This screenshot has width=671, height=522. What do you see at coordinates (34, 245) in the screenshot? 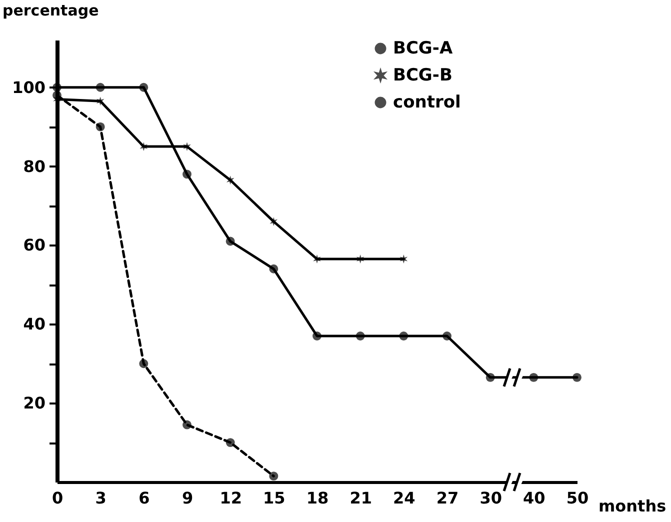
I see `y-tick-label: 60` at bounding box center [34, 245].